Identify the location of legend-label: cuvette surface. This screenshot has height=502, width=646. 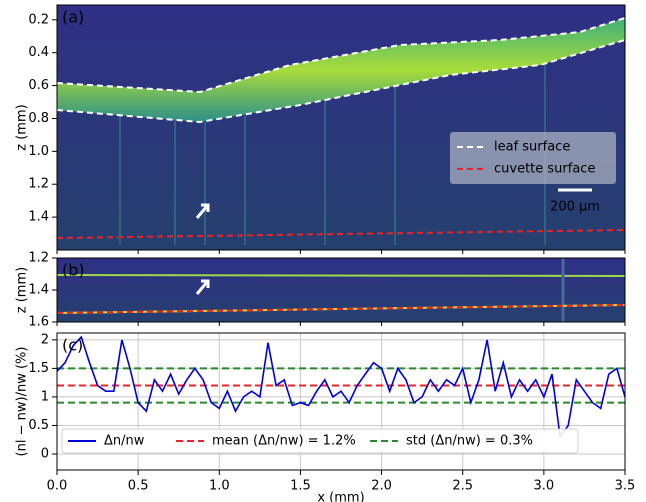
(544, 169).